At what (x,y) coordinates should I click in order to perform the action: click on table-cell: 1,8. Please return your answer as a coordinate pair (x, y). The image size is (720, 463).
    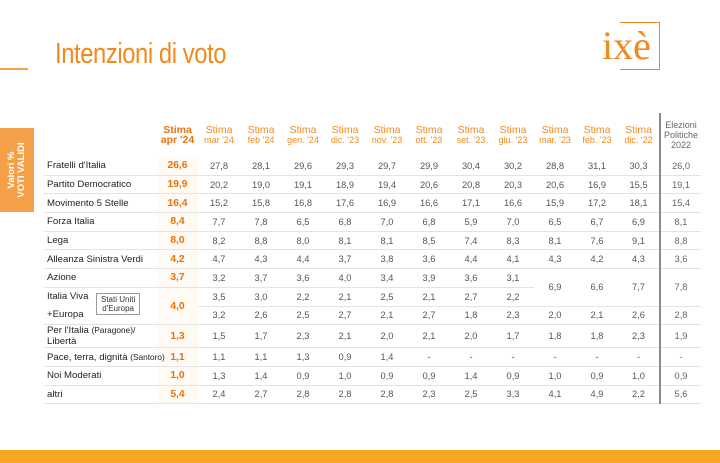
    Looking at the image, I should click on (555, 336).